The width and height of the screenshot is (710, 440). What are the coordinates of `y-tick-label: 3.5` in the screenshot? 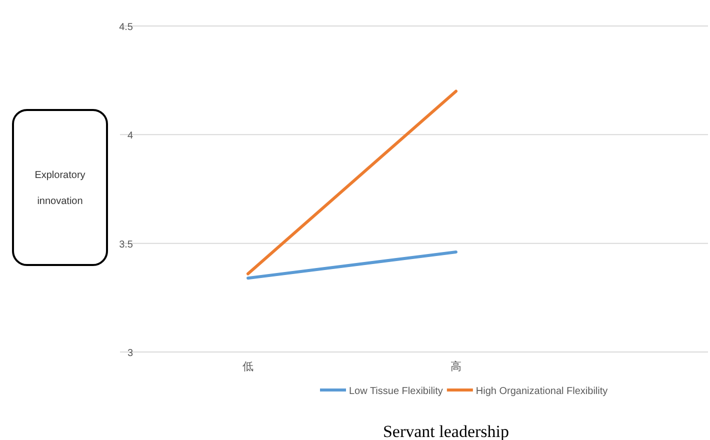 It's located at (126, 244).